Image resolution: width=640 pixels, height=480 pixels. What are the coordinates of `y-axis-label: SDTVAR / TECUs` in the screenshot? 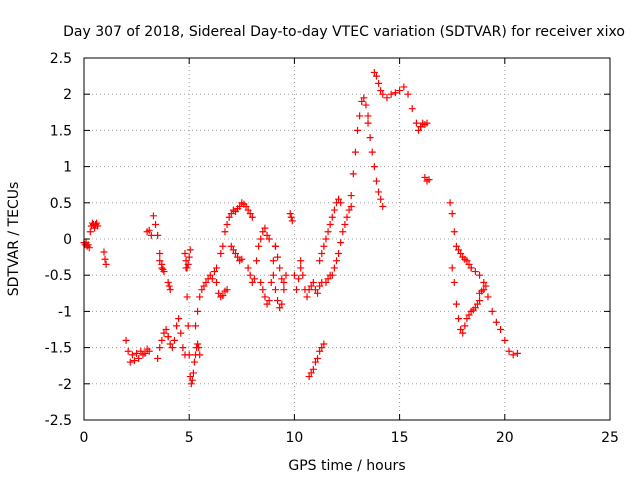 It's located at (14, 239).